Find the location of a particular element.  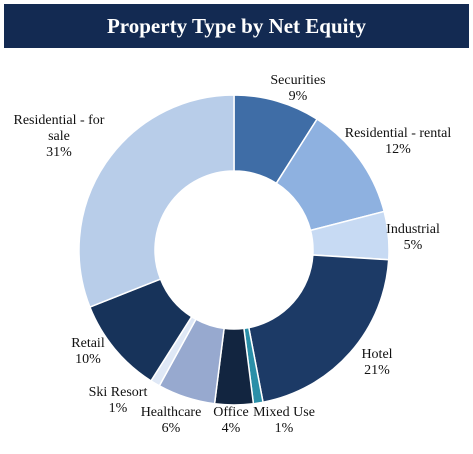

slice-label-healthcare: Healthcare 6% is located at coordinates (171, 420).